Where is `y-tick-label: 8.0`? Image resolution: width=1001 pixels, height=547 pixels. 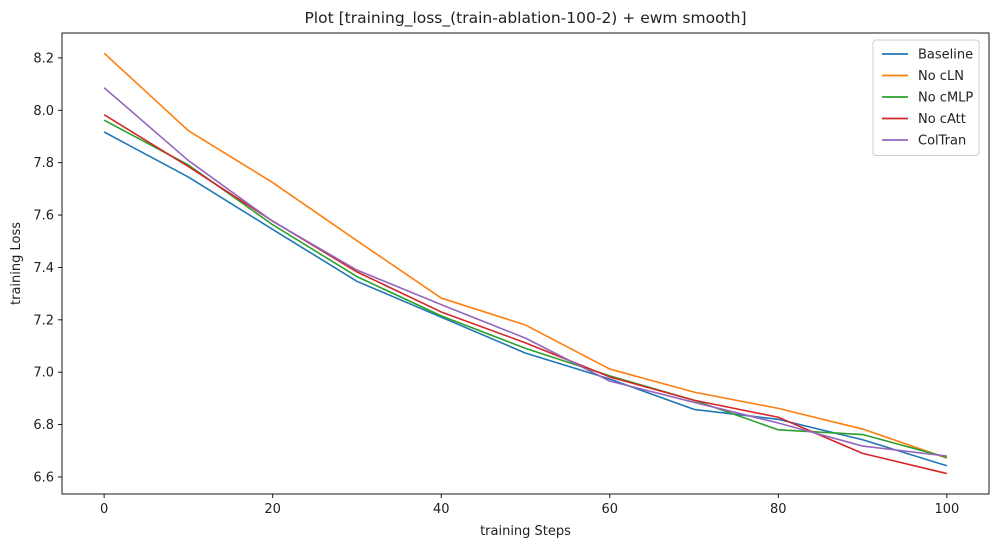
y-tick-label: 8.0 is located at coordinates (43, 111).